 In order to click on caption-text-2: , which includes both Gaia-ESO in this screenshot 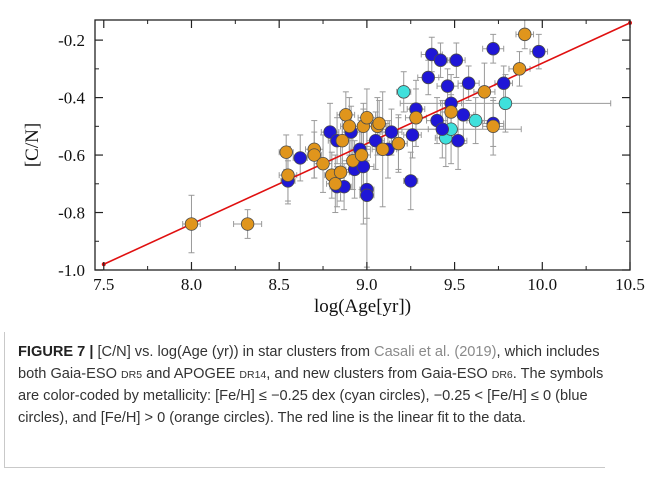, I will do `click(309, 363)`.